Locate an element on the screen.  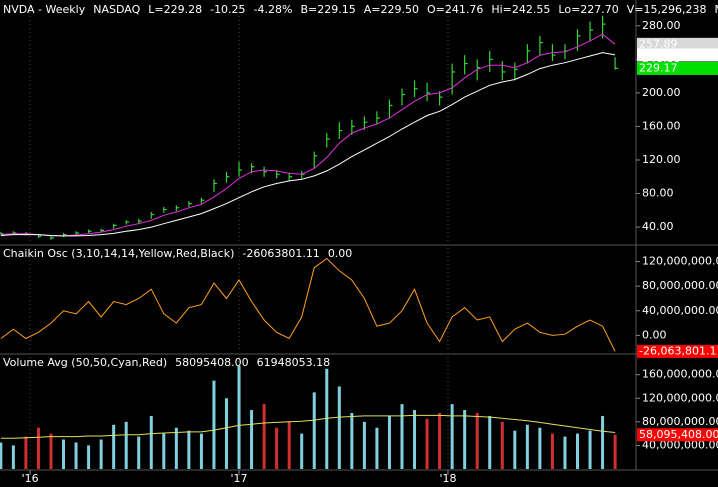
last-value-label: 229.17 is located at coordinates (658, 67).